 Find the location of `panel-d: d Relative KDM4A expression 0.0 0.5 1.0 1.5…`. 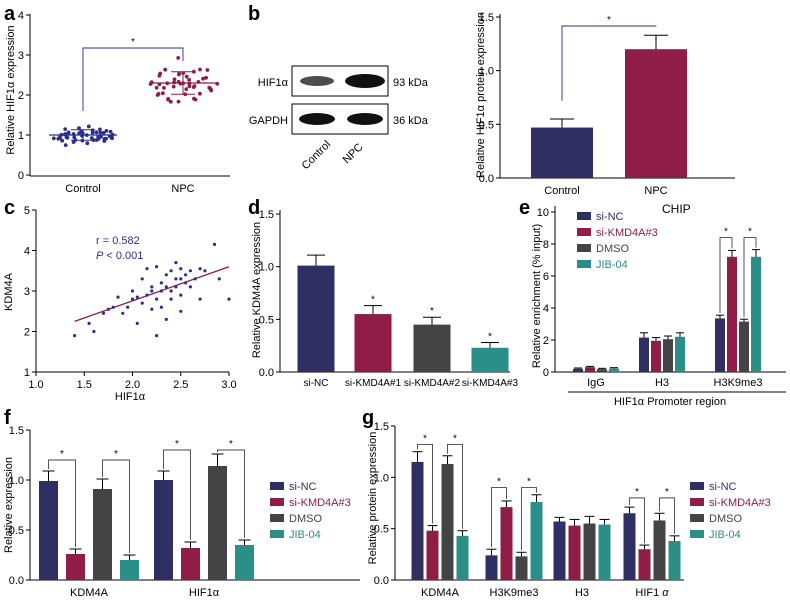

panel-d: d Relative KDM4A expression 0.0 0.5 1.0 1.5… is located at coordinates (383, 293).